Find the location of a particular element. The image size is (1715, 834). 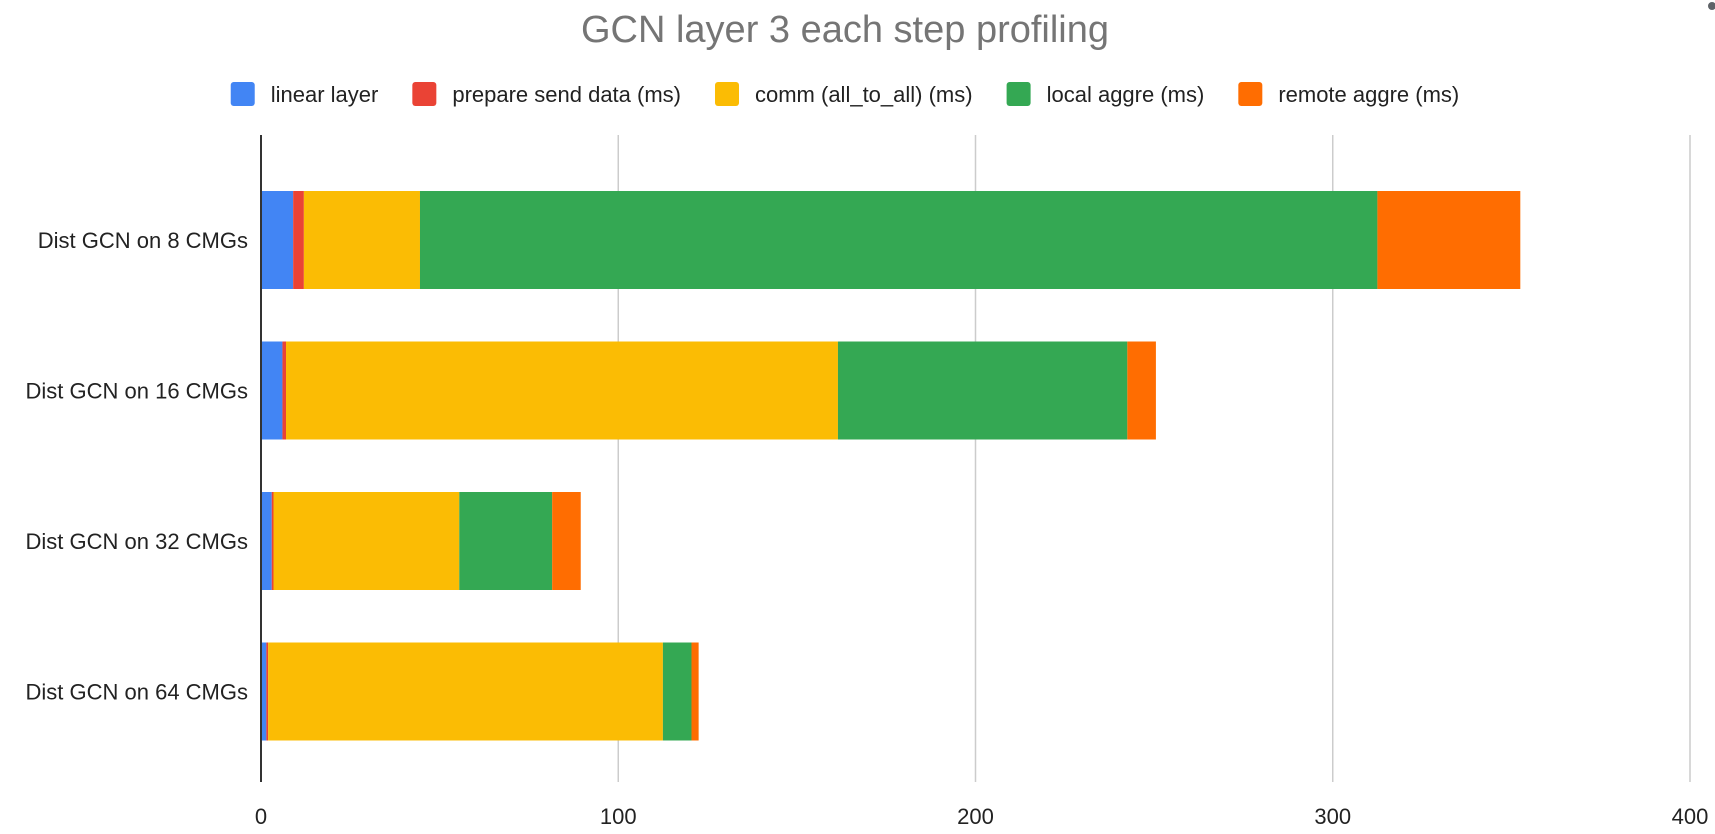

legend-item: linear layer is located at coordinates (304, 94).